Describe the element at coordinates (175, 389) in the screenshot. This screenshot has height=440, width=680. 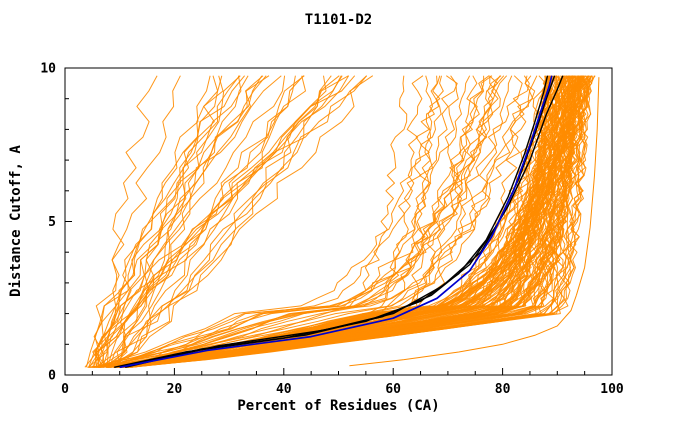
I see `svg-text: 20` at that location.